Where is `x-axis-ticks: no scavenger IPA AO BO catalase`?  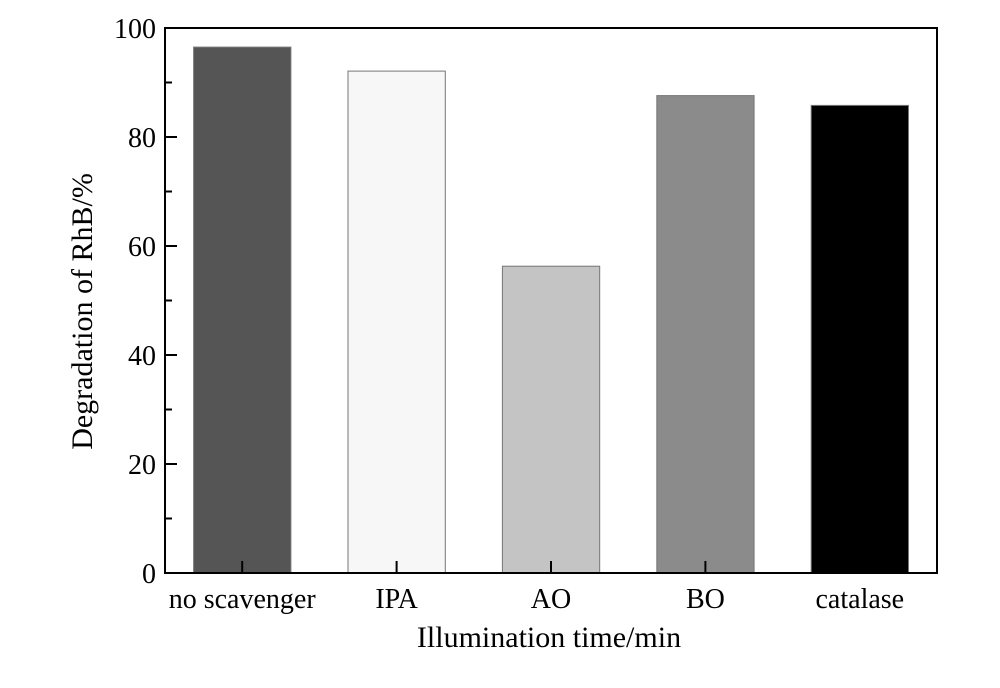 x-axis-ticks: no scavenger IPA AO BO catalase is located at coordinates (536, 588).